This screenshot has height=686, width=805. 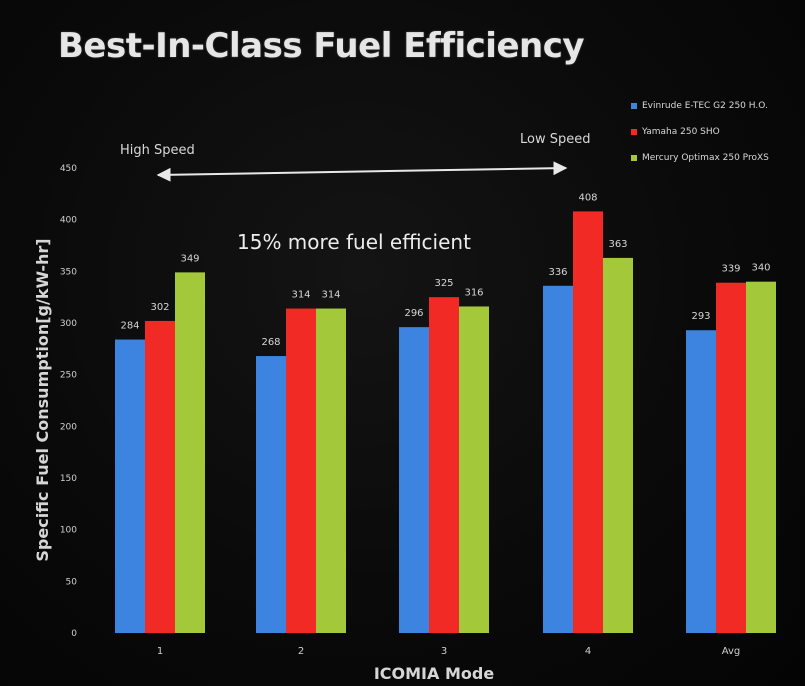 I want to click on x-axis-categories: 1 2 3 4 Avg, so click(x=448, y=651).